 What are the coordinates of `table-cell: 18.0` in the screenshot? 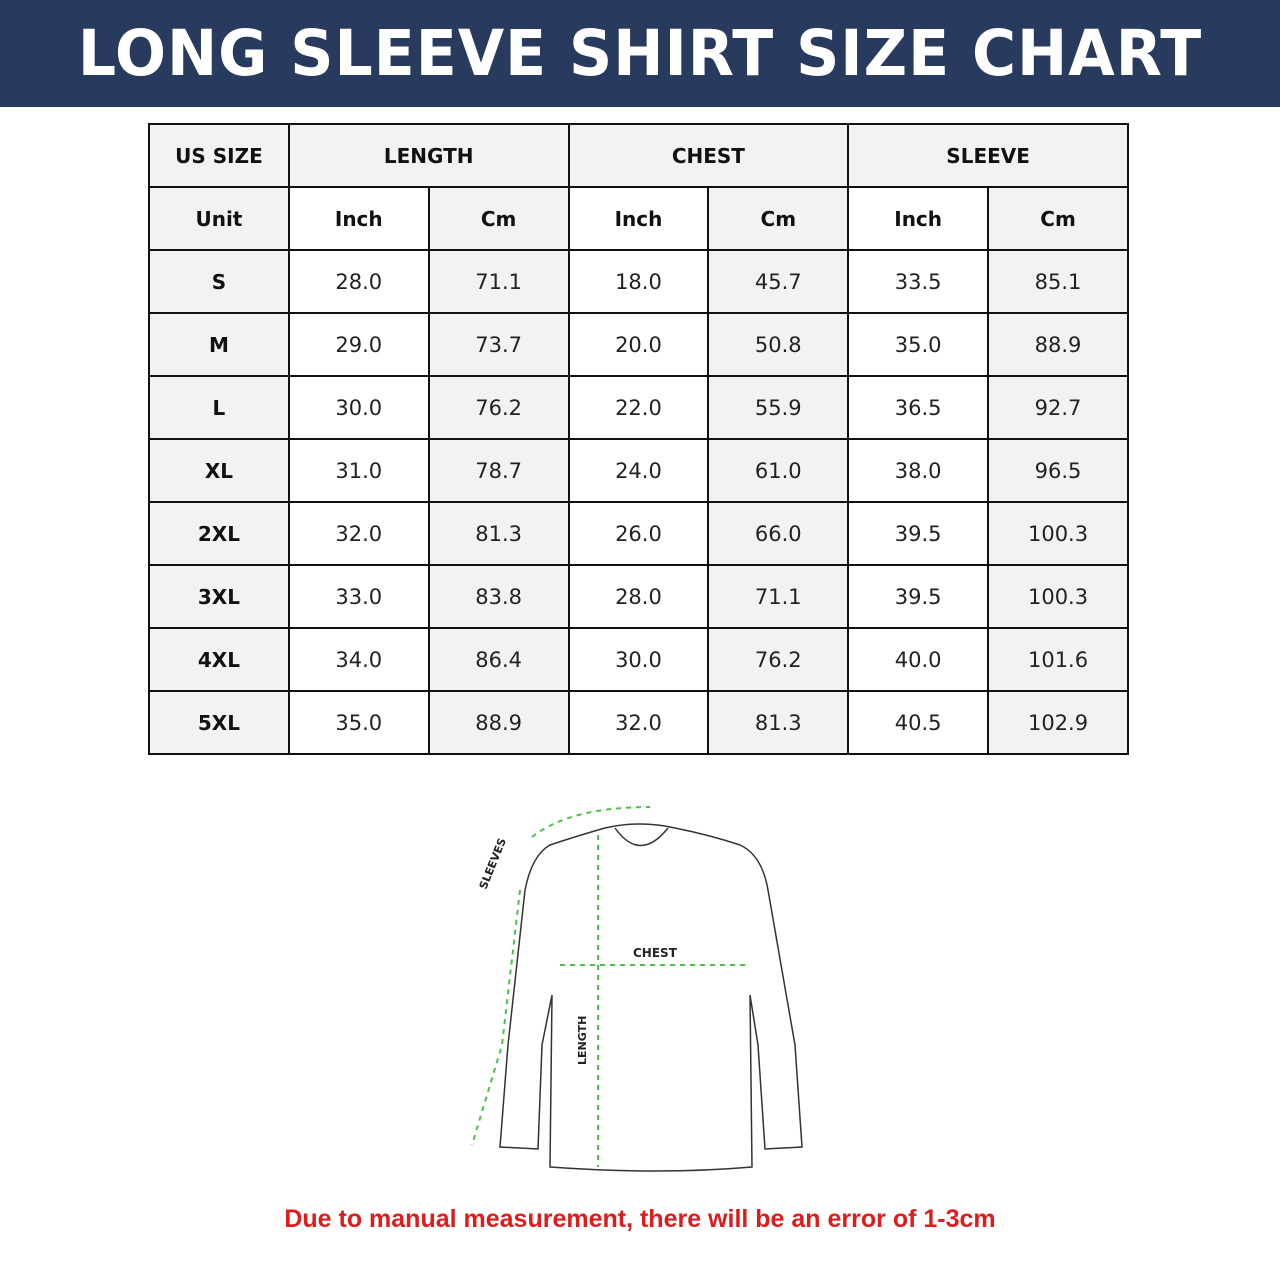 It's located at (638, 281).